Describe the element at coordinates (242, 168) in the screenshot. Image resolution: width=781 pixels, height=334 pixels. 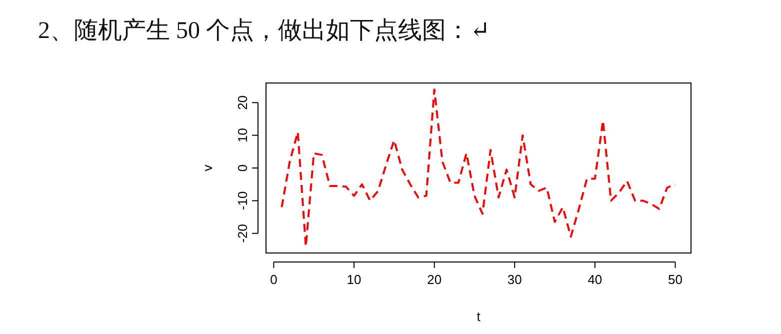
I see `y-tick-label: 0` at that location.